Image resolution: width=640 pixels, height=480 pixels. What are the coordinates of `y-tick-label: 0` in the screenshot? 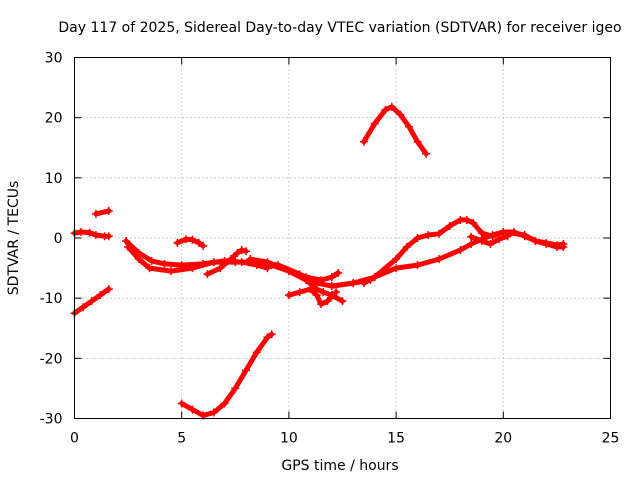 It's located at (58, 239).